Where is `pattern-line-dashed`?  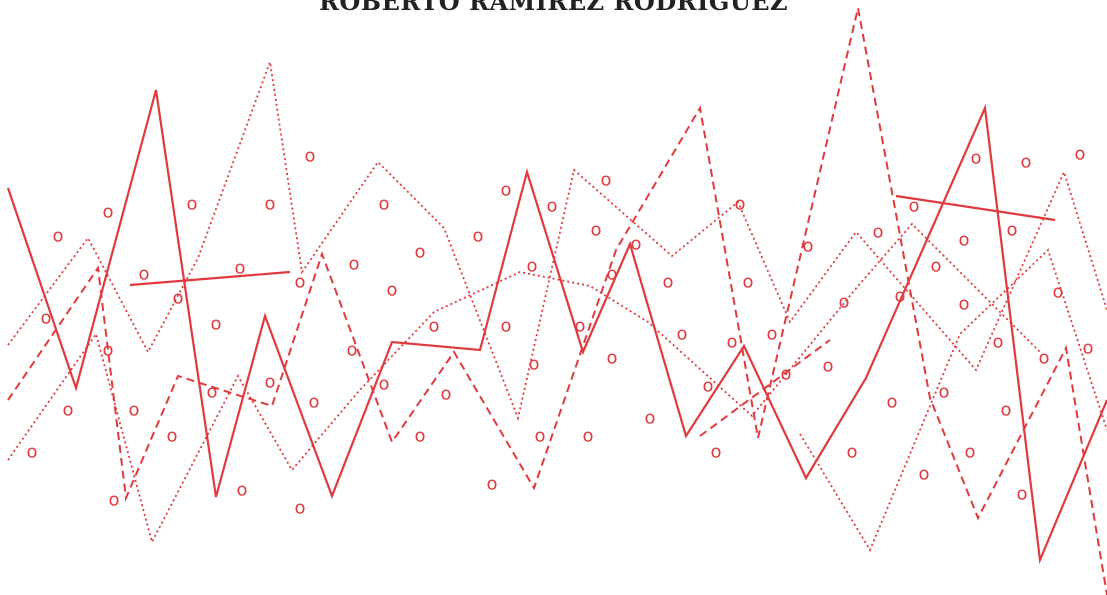 pattern-line-dashed is located at coordinates (765, 388).